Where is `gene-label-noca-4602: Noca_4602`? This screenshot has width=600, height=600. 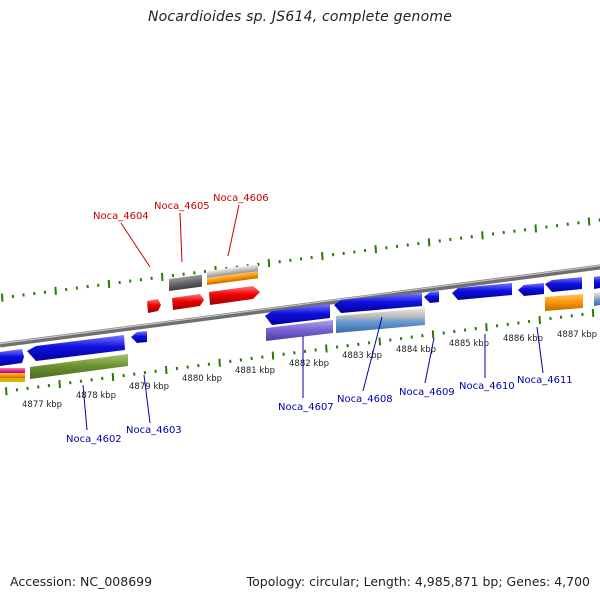 gene-label-noca-4602: Noca_4602 is located at coordinates (94, 439).